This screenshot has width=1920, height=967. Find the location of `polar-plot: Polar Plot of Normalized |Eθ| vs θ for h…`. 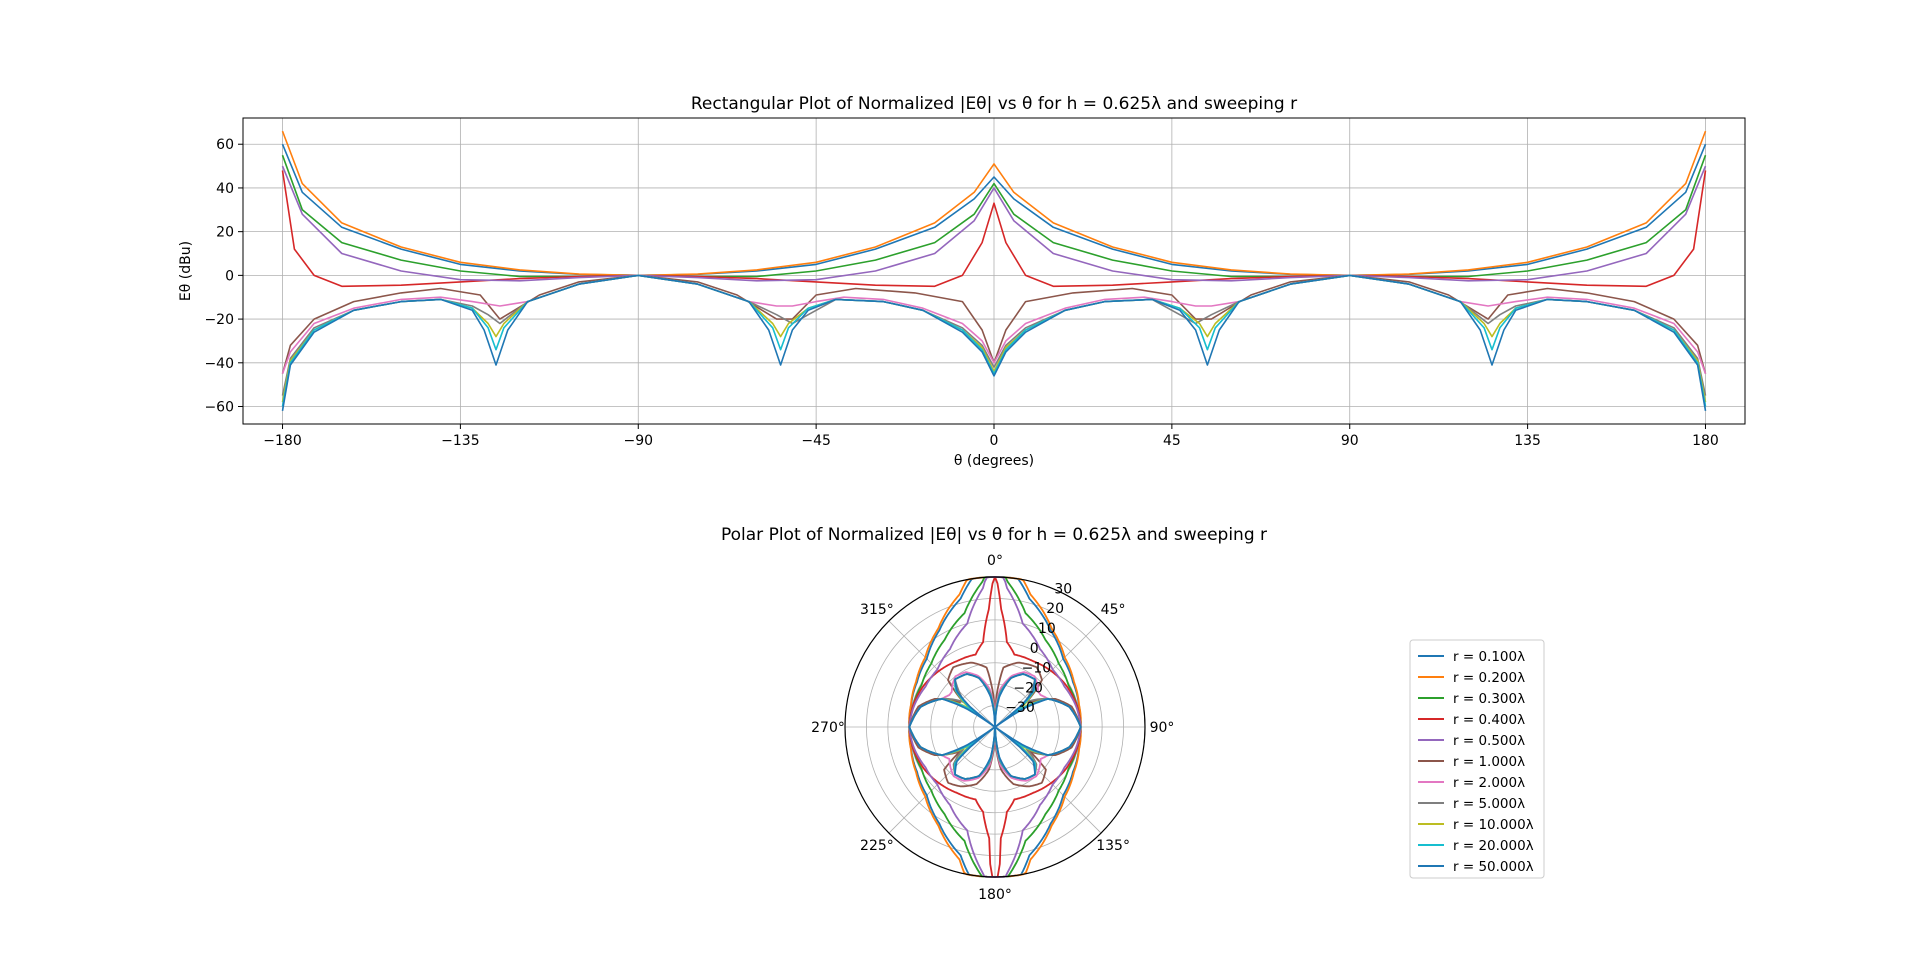

polar-plot: Polar Plot of Normalized |Eθ| vs θ for h… is located at coordinates (994, 714).